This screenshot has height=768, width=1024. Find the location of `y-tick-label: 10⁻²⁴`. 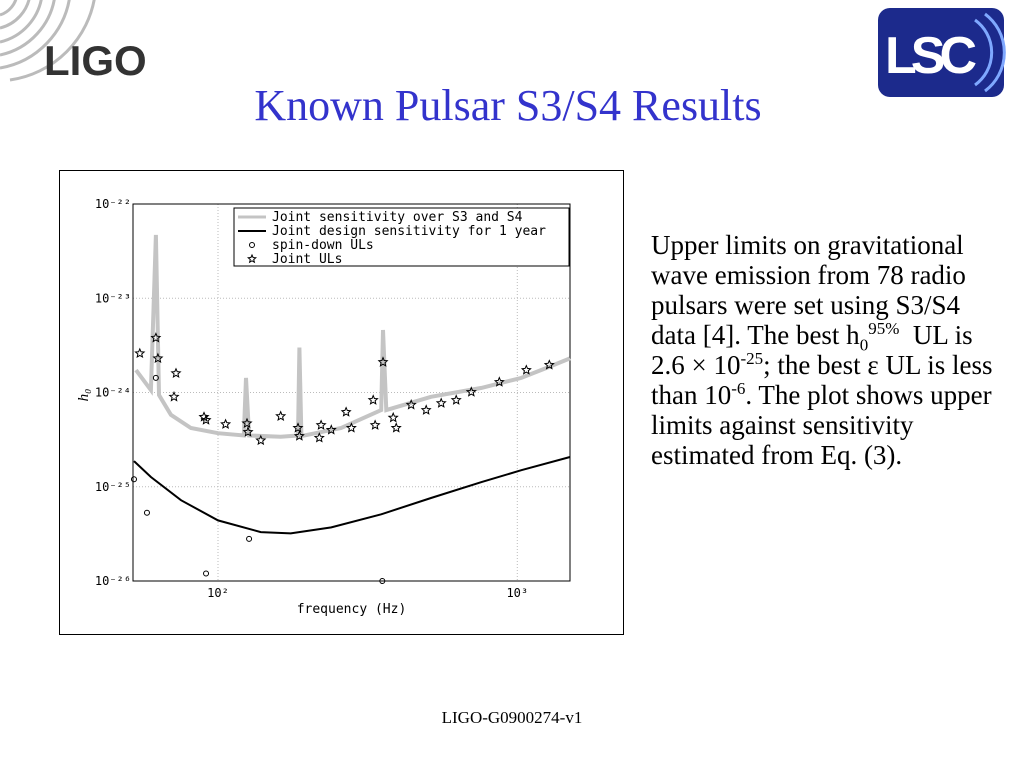

y-tick-label: 10⁻²⁴ is located at coordinates (113, 393).